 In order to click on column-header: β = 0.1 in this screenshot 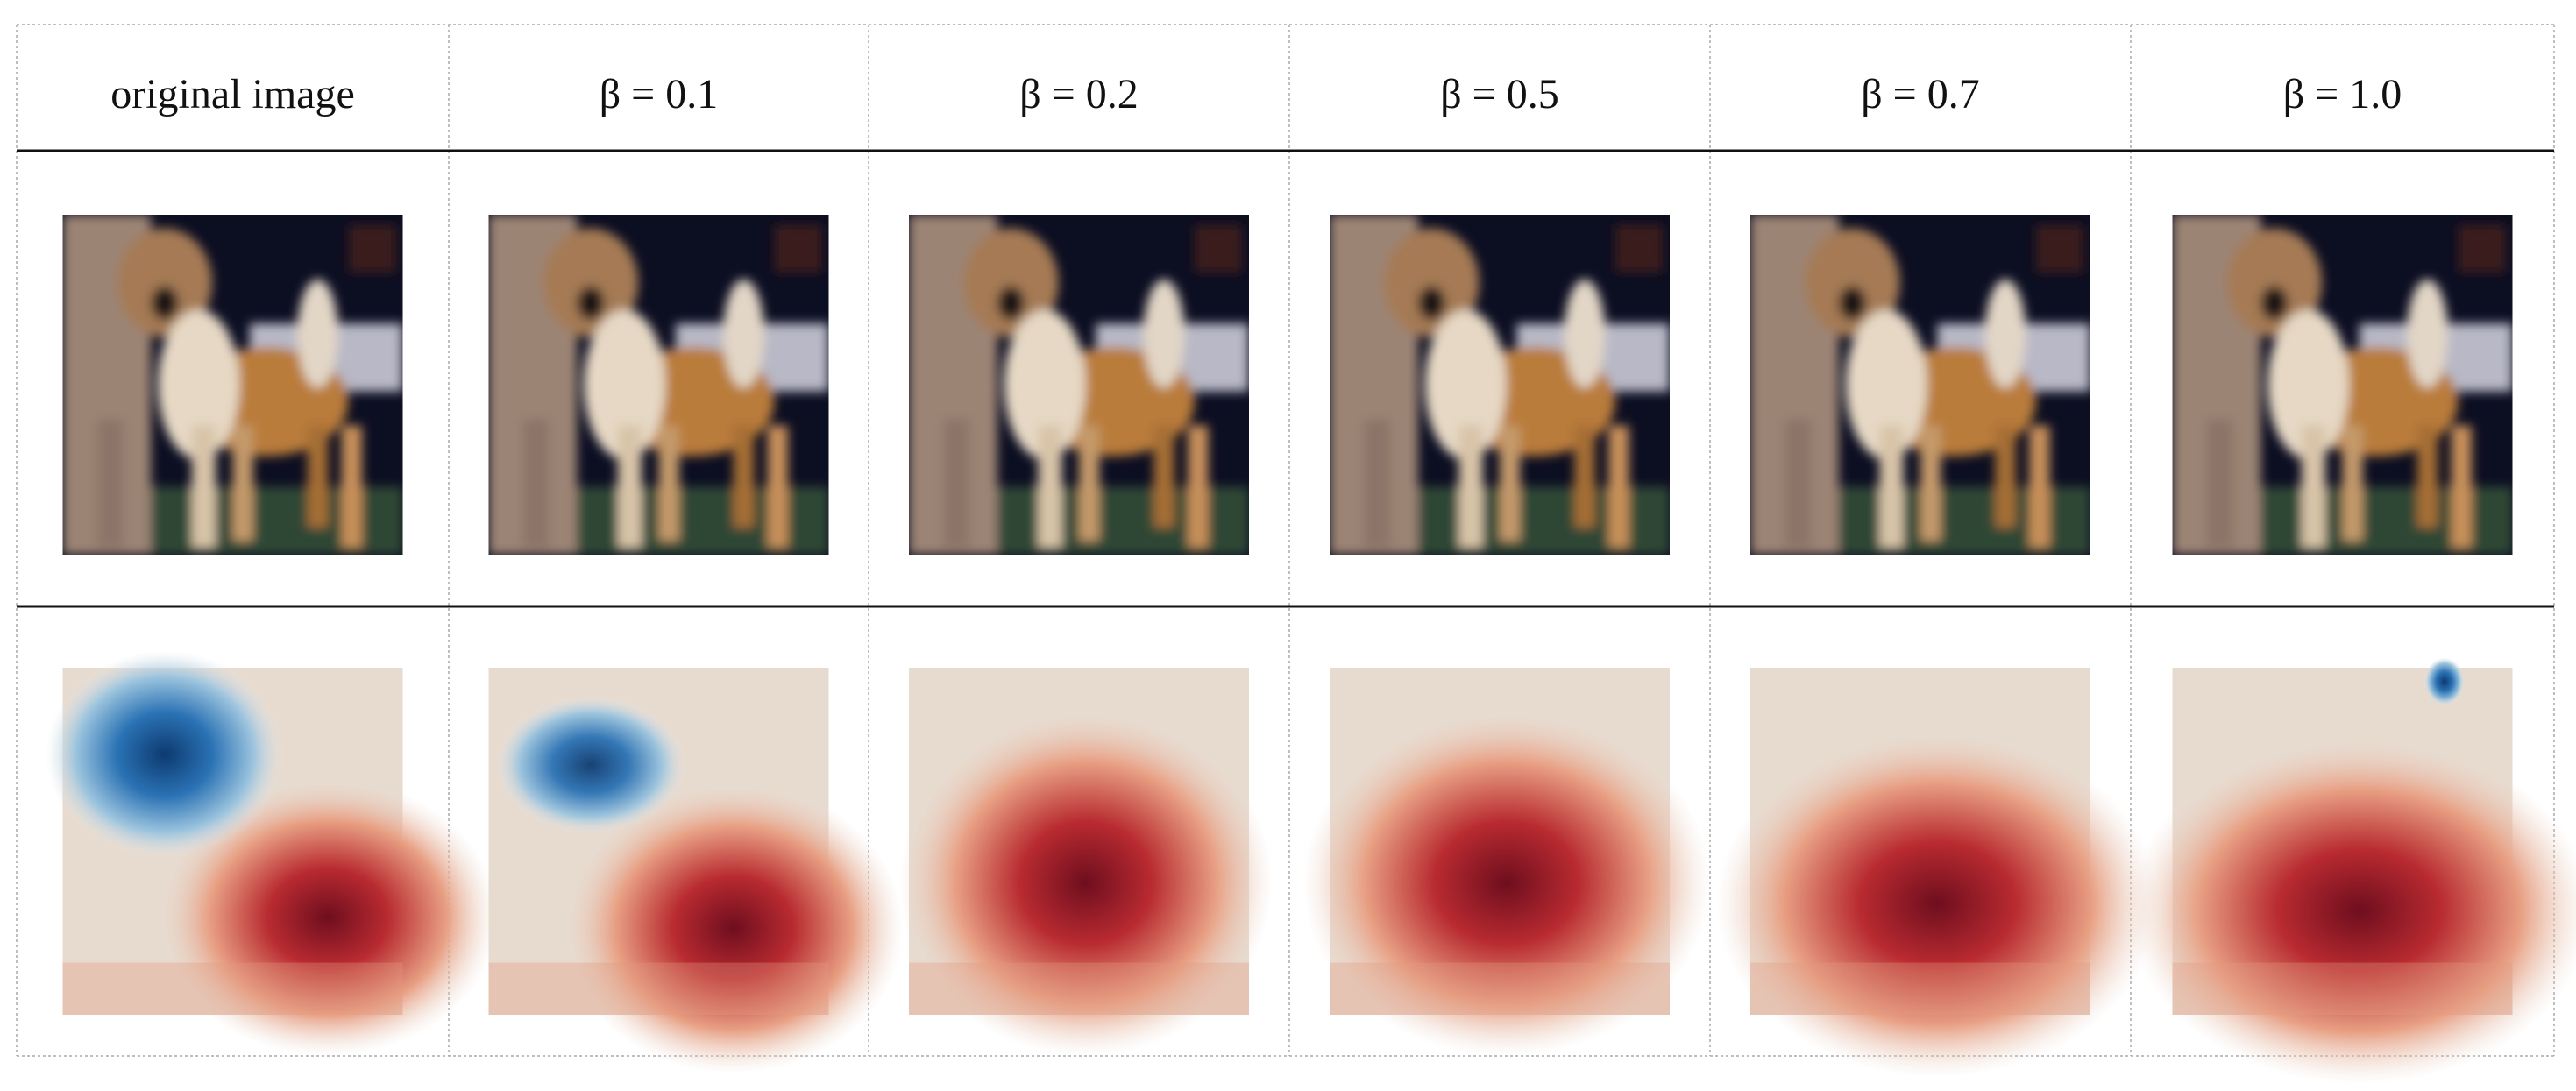, I will do `click(659, 94)`.